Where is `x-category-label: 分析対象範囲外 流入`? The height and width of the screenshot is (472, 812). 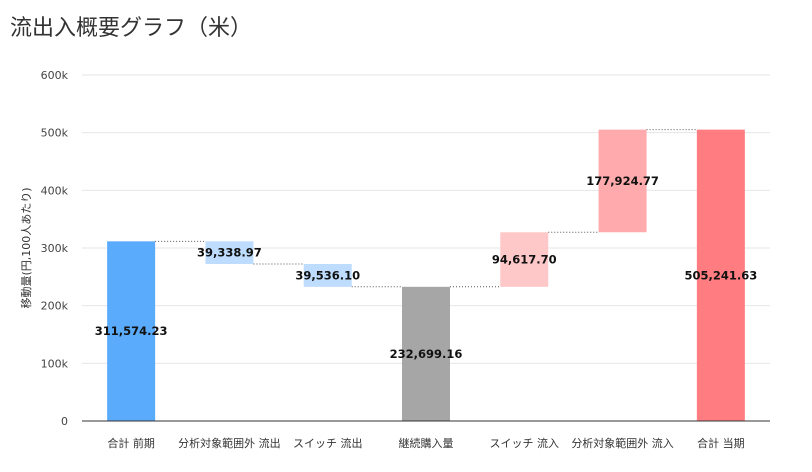
x-category-label: 分析対象範囲外 流入 is located at coordinates (622, 443).